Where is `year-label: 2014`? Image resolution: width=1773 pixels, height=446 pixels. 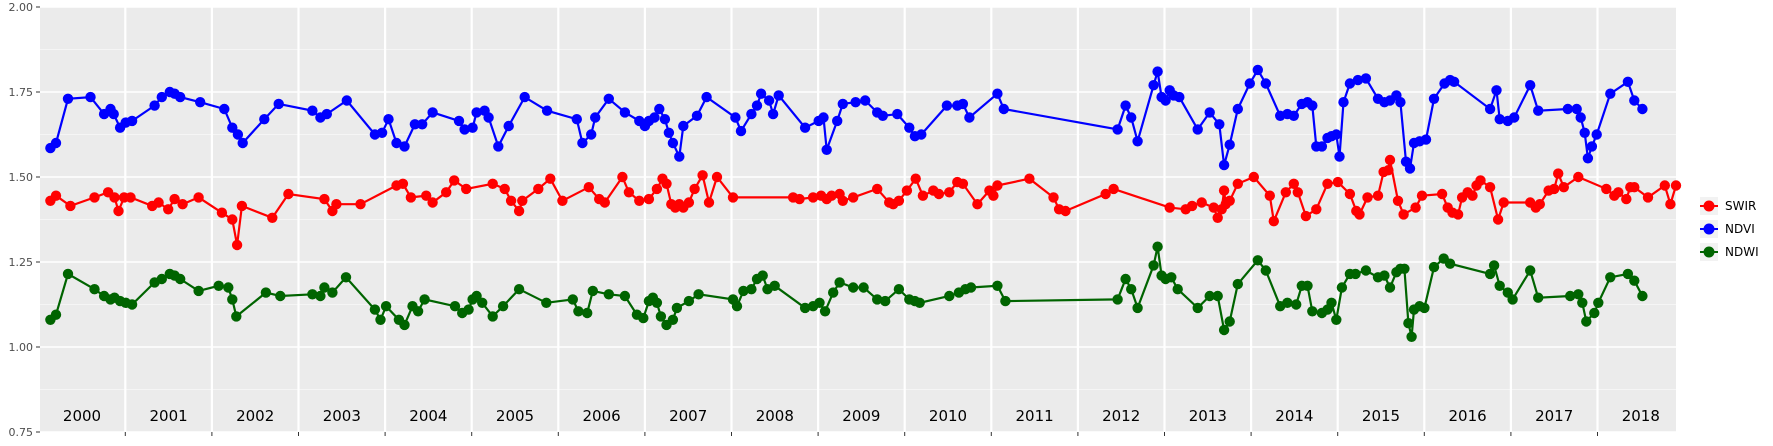
year-label: 2014 is located at coordinates (1294, 416).